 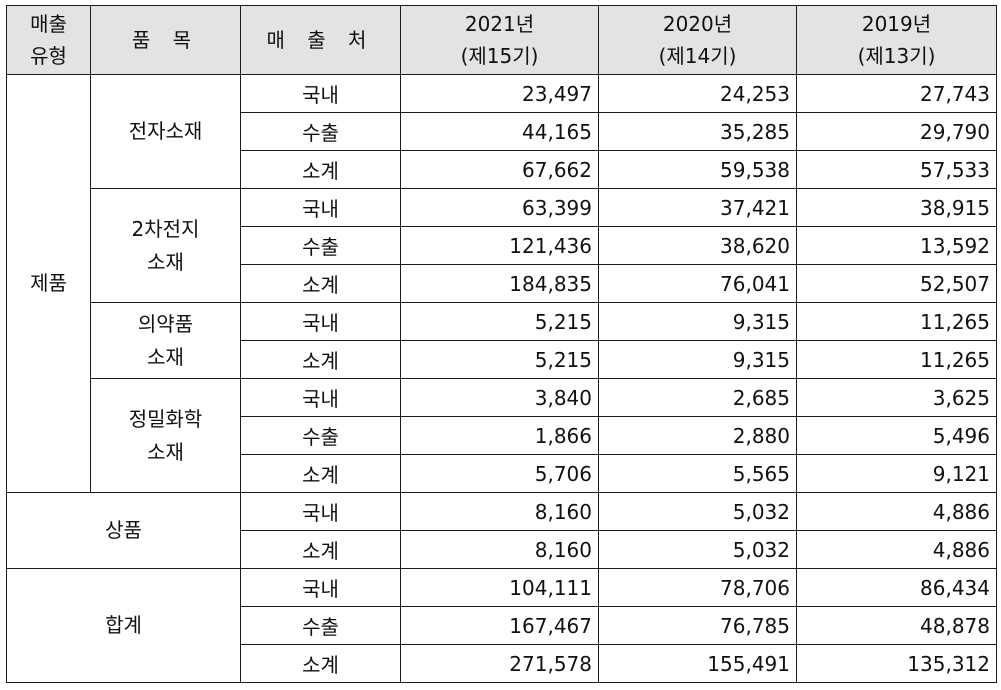 What do you see at coordinates (697, 625) in the screenshot?
I see `value-2020: 76,785` at bounding box center [697, 625].